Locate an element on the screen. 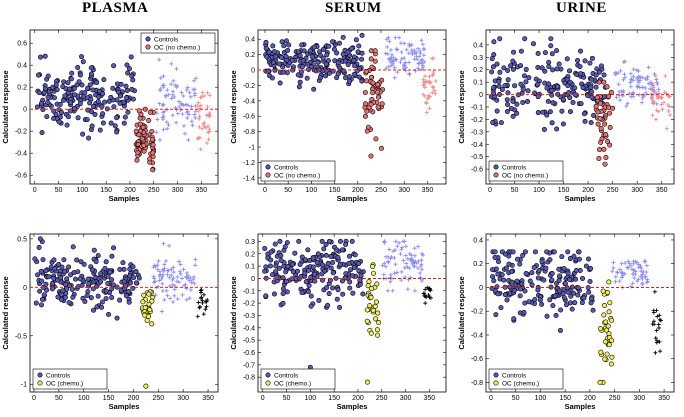 This screenshot has width=684, height=417. x-tick-label: 50 is located at coordinates (59, 398).